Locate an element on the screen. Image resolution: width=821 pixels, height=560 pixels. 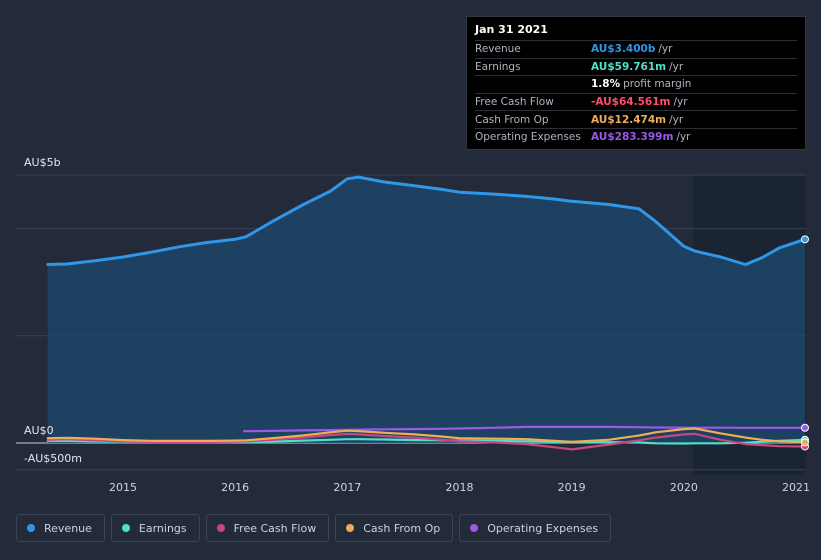
legend-item-cash-from-op: Cash From Op is located at coordinates (394, 528).